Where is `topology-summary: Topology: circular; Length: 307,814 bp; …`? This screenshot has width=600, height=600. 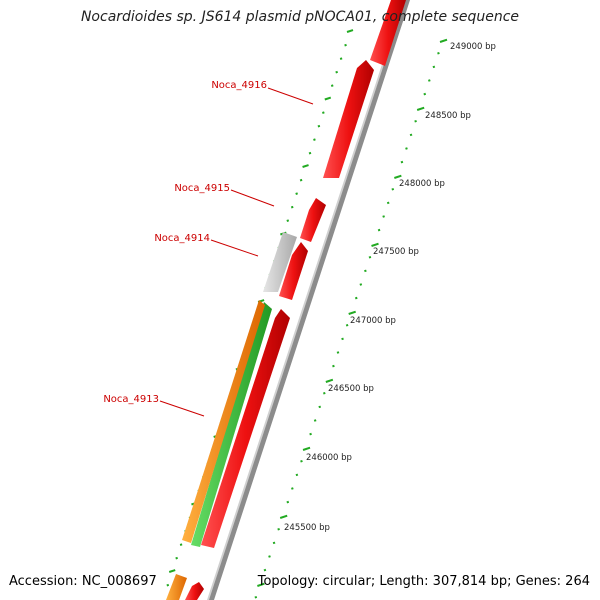
topology-summary: Topology: circular; Length: 307,814 bp; … is located at coordinates (423, 581).